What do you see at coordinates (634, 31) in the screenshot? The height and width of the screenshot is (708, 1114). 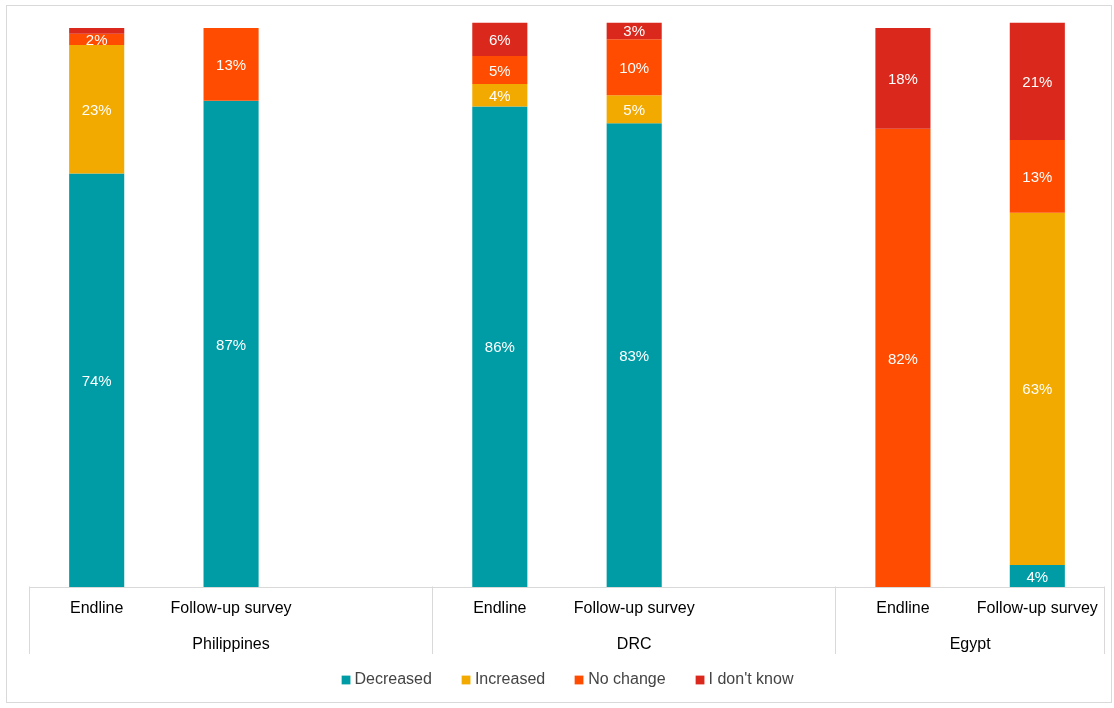 I see `data-label: 3%` at bounding box center [634, 31].